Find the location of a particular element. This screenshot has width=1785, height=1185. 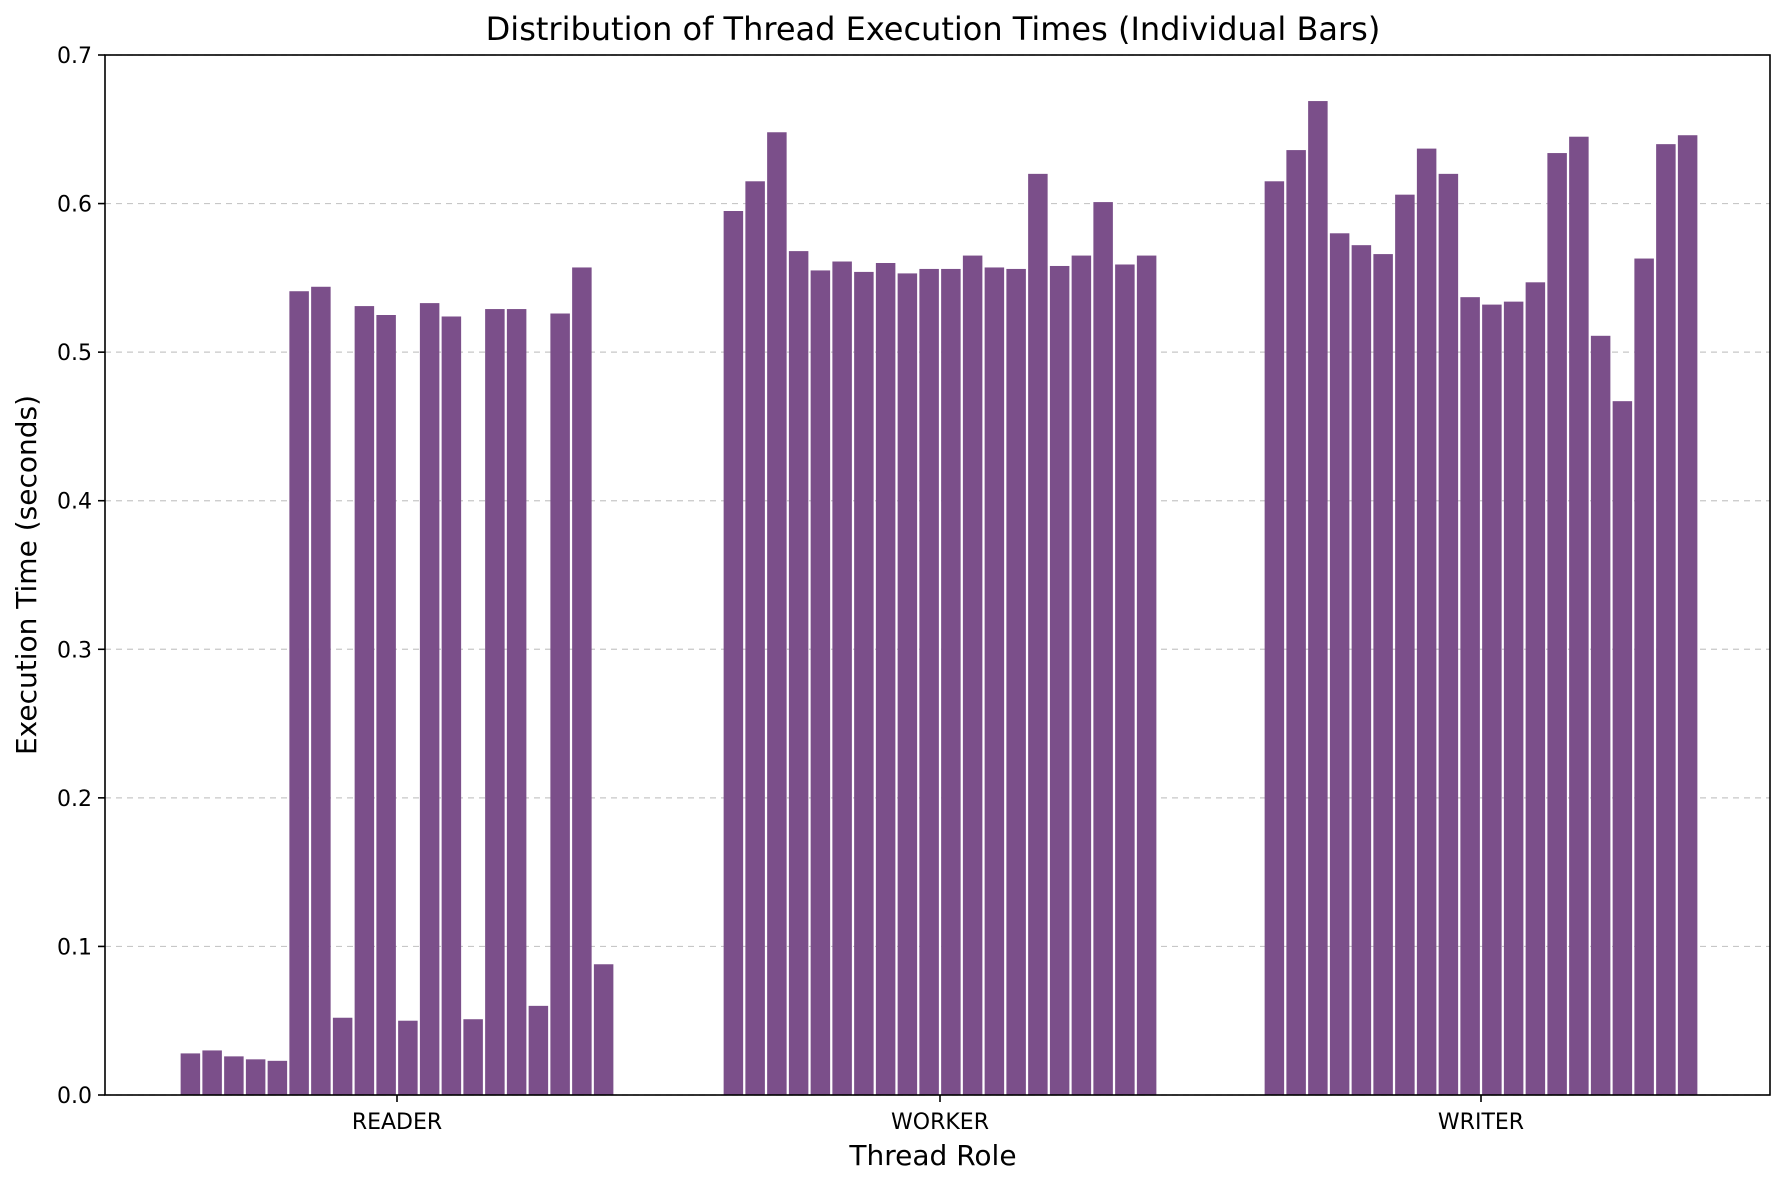

x-axis-ticks: READER WORKER WRITER is located at coordinates (938, 1115).